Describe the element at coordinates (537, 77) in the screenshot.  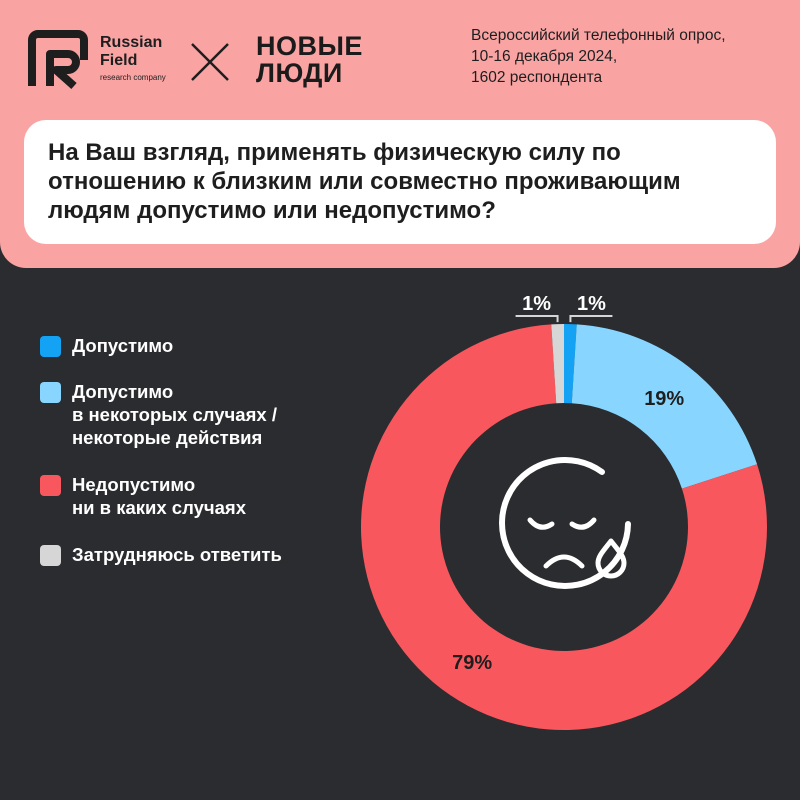
I see `survey-line: 1602 респондента` at that location.